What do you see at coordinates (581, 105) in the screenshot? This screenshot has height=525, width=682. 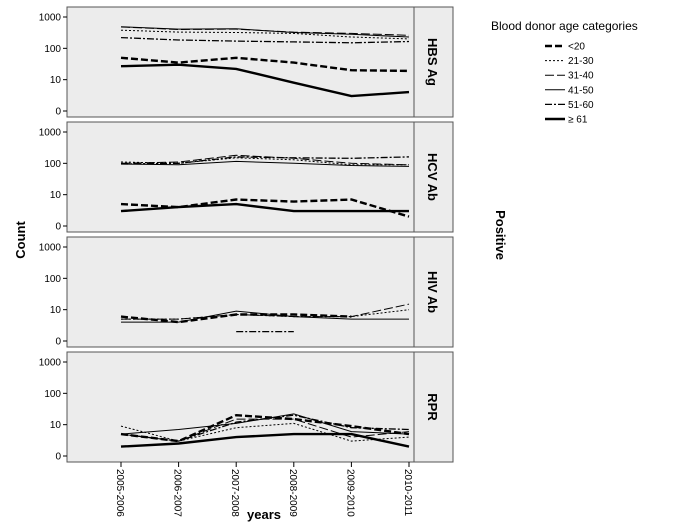 I see `legend-label: 51-60` at bounding box center [581, 105].